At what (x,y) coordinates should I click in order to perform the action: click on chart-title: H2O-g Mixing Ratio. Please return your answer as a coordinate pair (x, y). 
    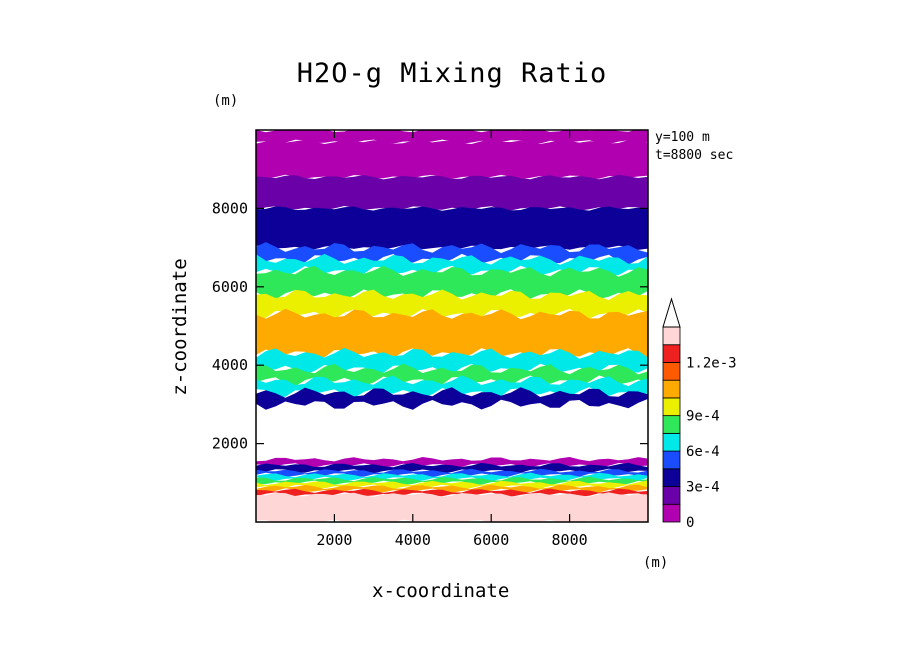
    Looking at the image, I should click on (452, 73).